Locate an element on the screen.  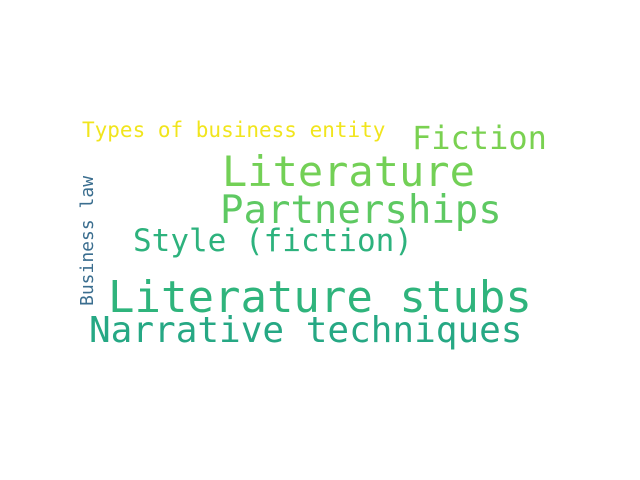
word-literature-stubs: Literature stubs is located at coordinates (320, 297).